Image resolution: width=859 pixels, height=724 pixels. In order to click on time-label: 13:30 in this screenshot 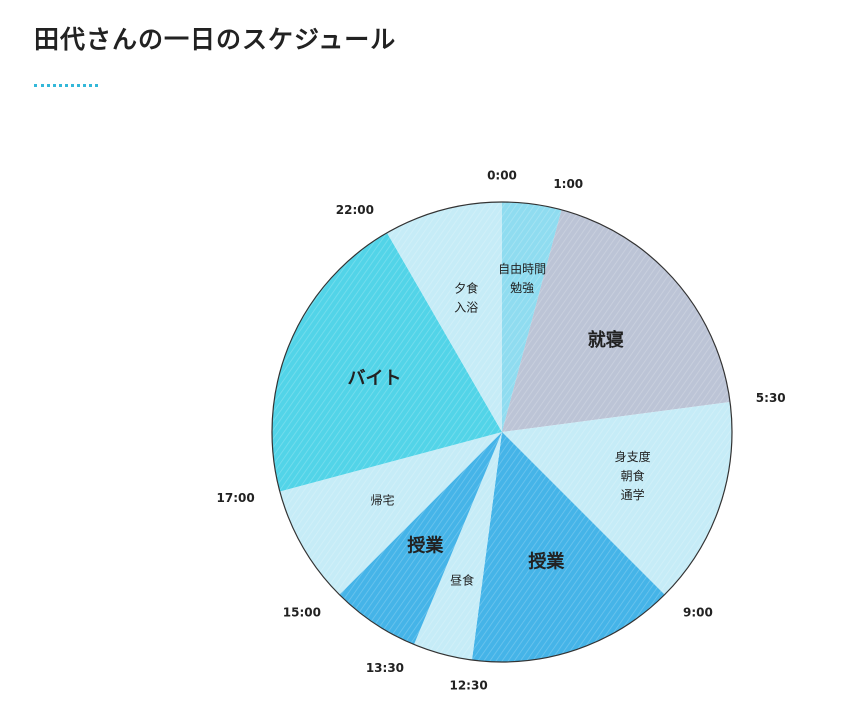, I will do `click(385, 668)`.